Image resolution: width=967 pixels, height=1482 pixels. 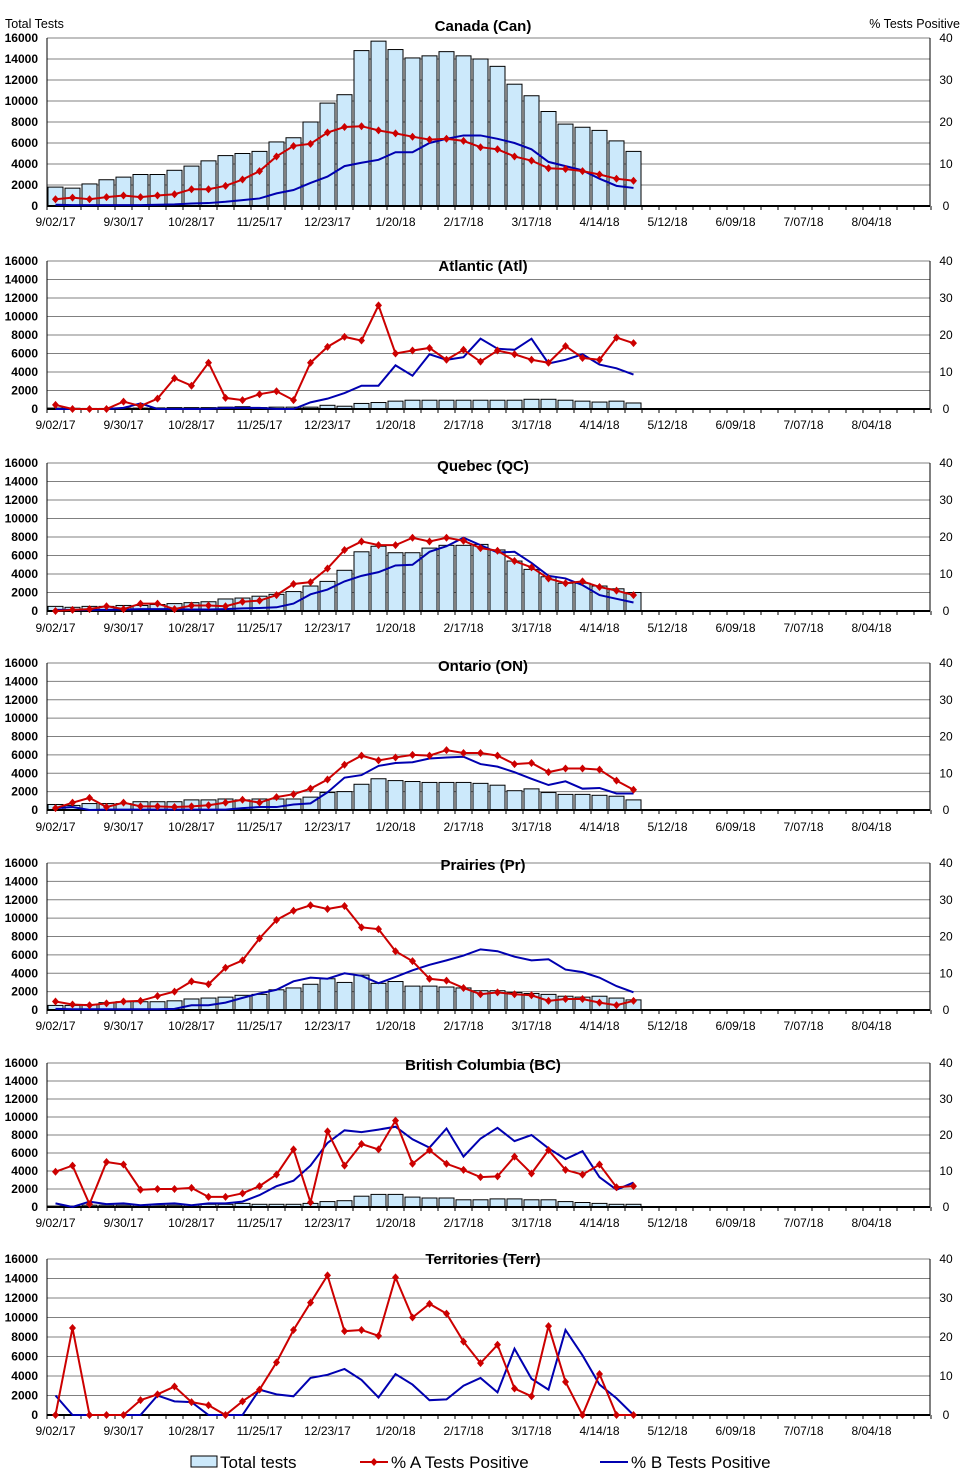 I want to click on legend-total-swatch, so click(x=204, y=1461).